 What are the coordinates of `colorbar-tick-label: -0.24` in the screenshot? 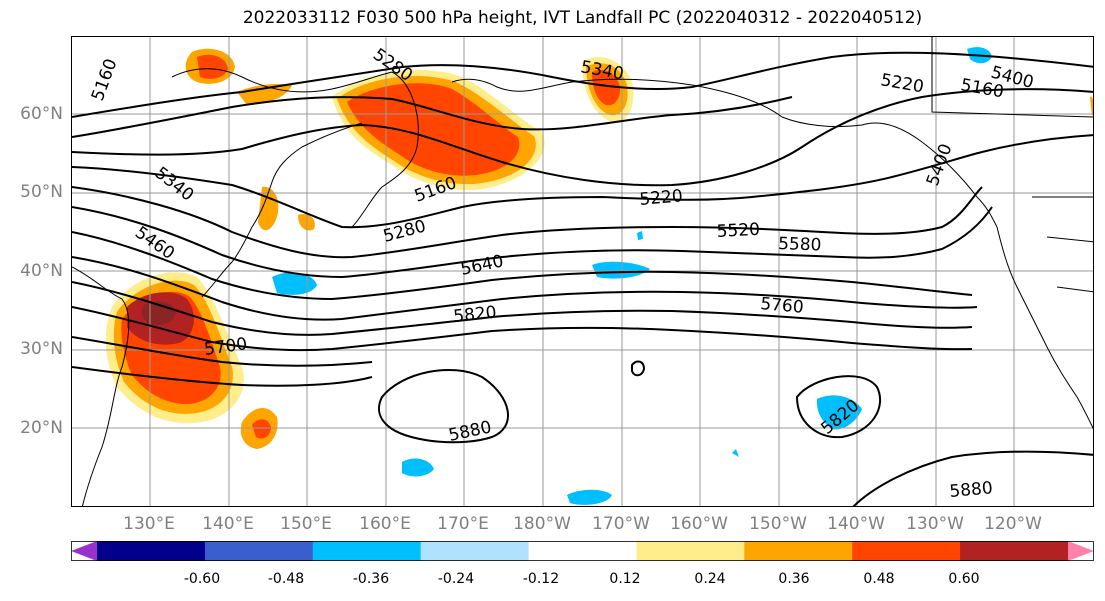 It's located at (456, 579).